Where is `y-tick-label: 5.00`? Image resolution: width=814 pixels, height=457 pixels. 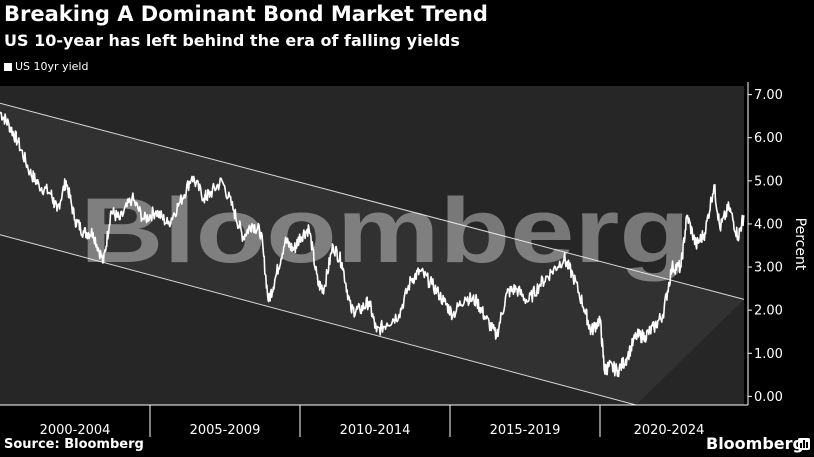
y-tick-label: 5.00 is located at coordinates (768, 181).